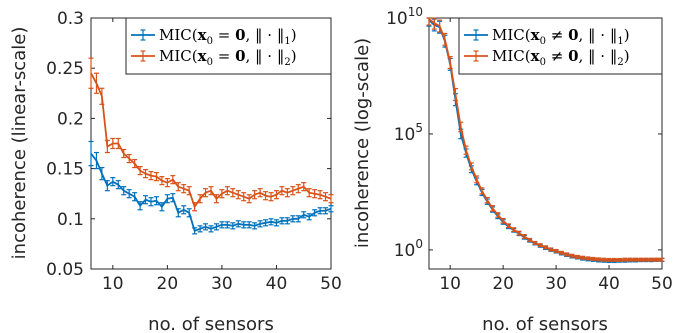 Image resolution: width=673 pixels, height=333 pixels. Describe the element at coordinates (65, 270) in the screenshot. I see `y-tick-label: 0.05` at that location.